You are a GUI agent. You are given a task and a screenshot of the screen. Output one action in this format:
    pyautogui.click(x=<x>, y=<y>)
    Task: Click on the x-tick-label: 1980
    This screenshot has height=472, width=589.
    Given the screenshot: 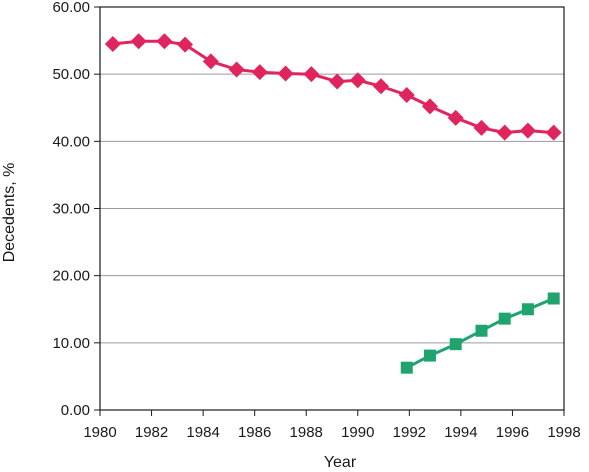 What is the action you would take?
    pyautogui.click(x=99, y=432)
    